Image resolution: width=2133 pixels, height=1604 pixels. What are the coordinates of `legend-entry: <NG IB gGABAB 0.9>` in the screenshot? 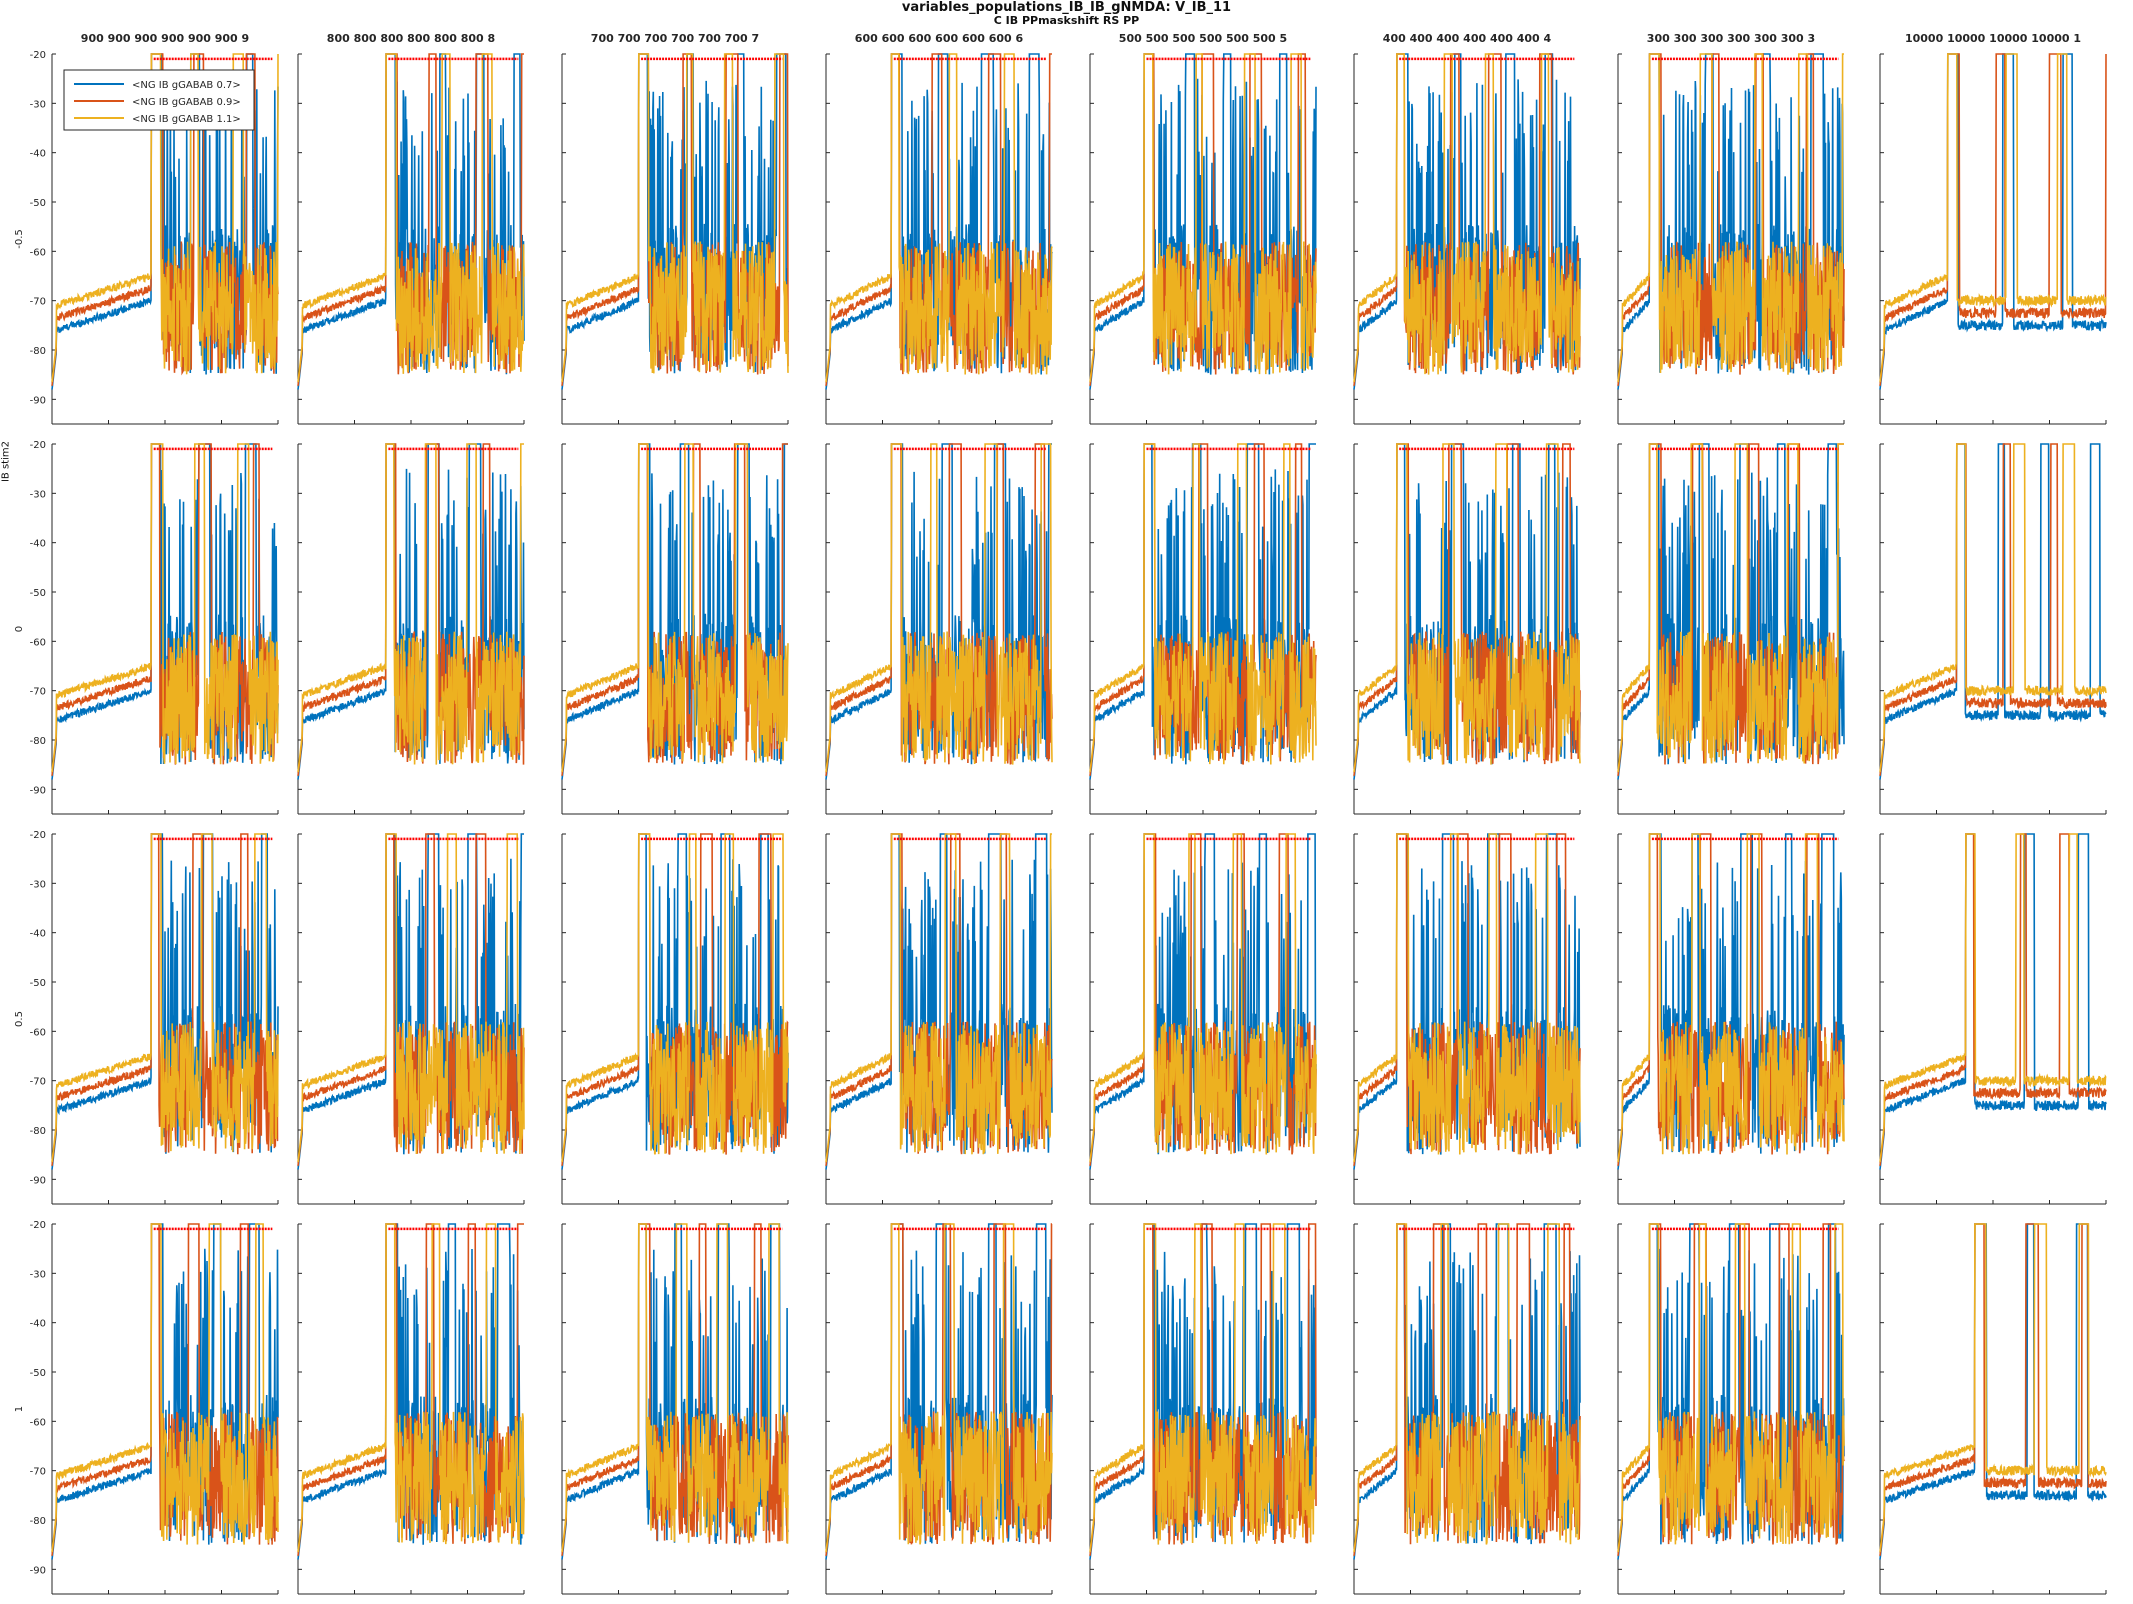 It's located at (186, 102).